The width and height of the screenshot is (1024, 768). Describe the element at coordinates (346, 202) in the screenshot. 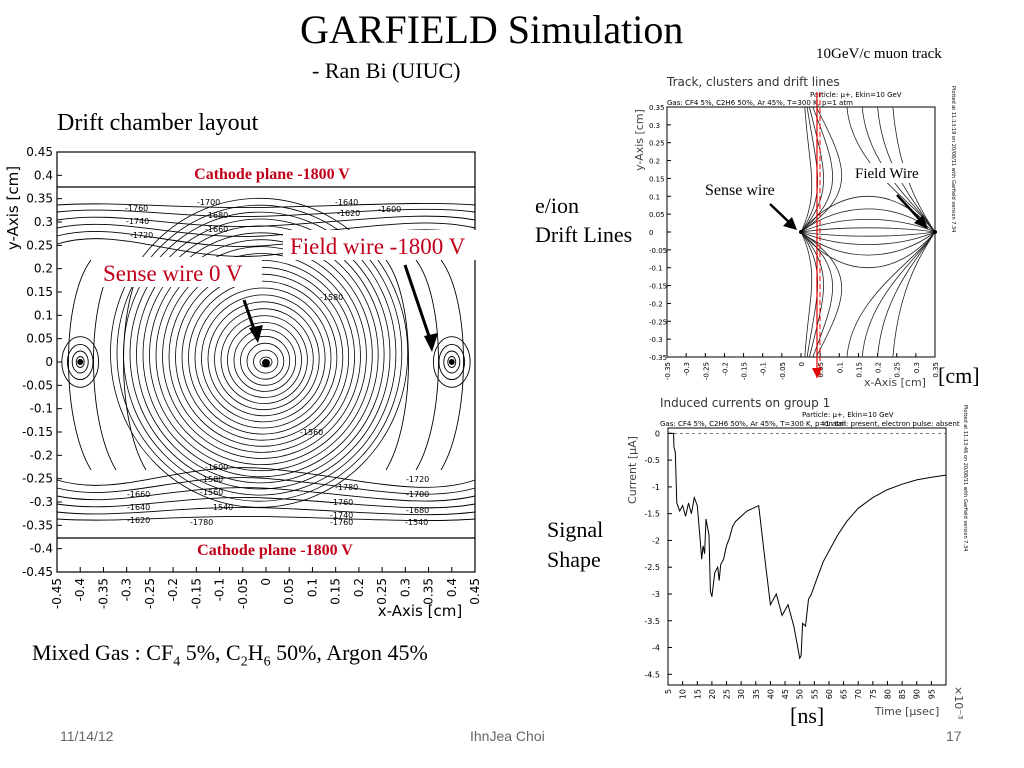

I see `contour-value-label: -1640` at that location.